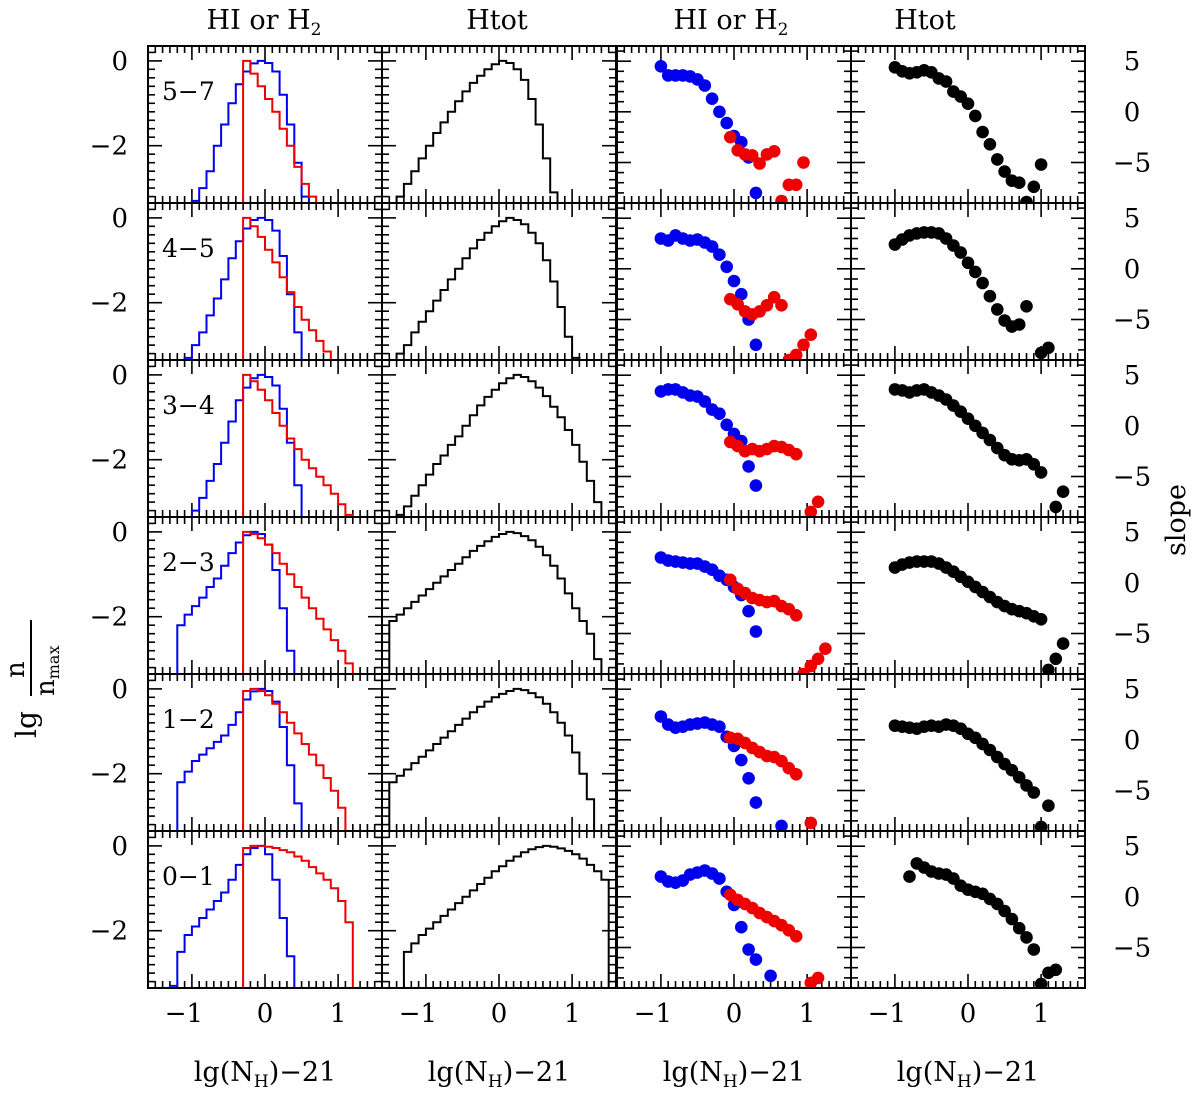 The height and width of the screenshot is (1094, 1200). I want to click on panel-r2-c1, so click(265, 281).